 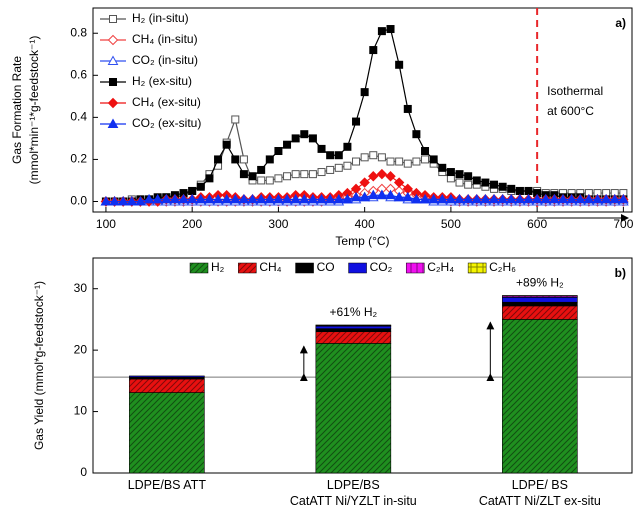 What do you see at coordinates (78, 159) in the screenshot?
I see `y-tick-label: 0.2` at bounding box center [78, 159].